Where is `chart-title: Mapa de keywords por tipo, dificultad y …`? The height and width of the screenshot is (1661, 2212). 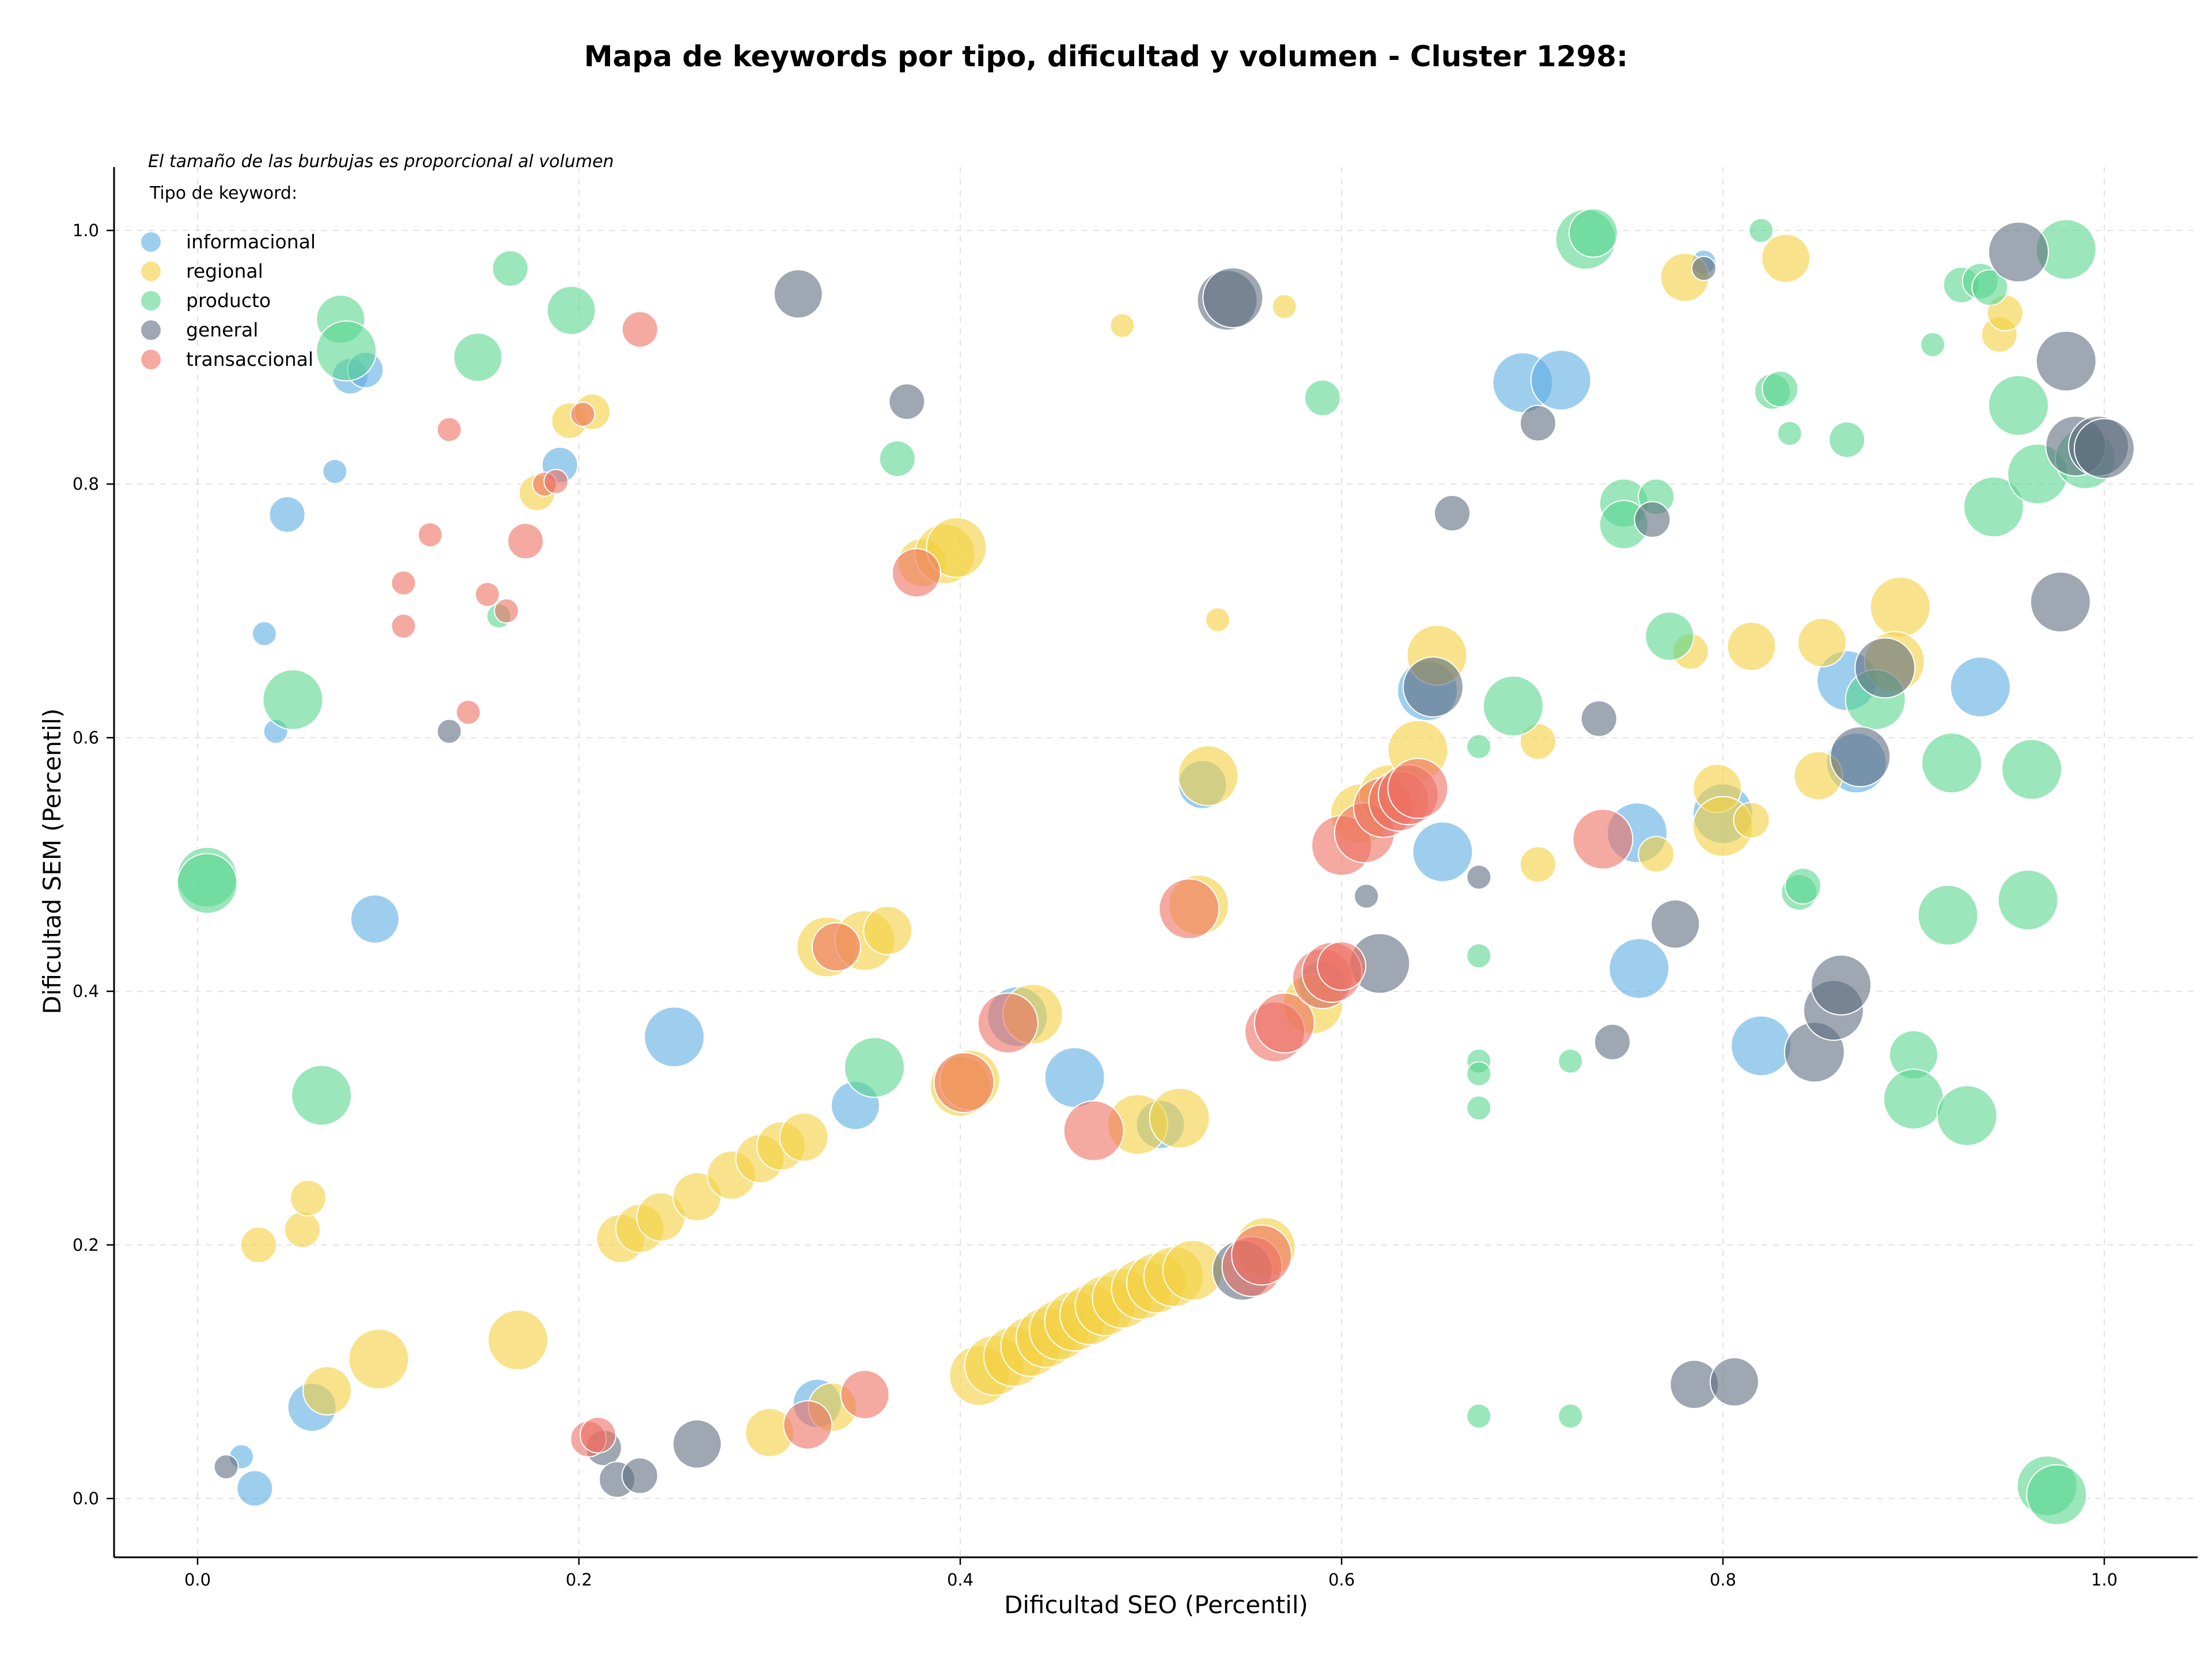
chart-title: Mapa de keywords por tipo, dificultad y … is located at coordinates (1106, 56).